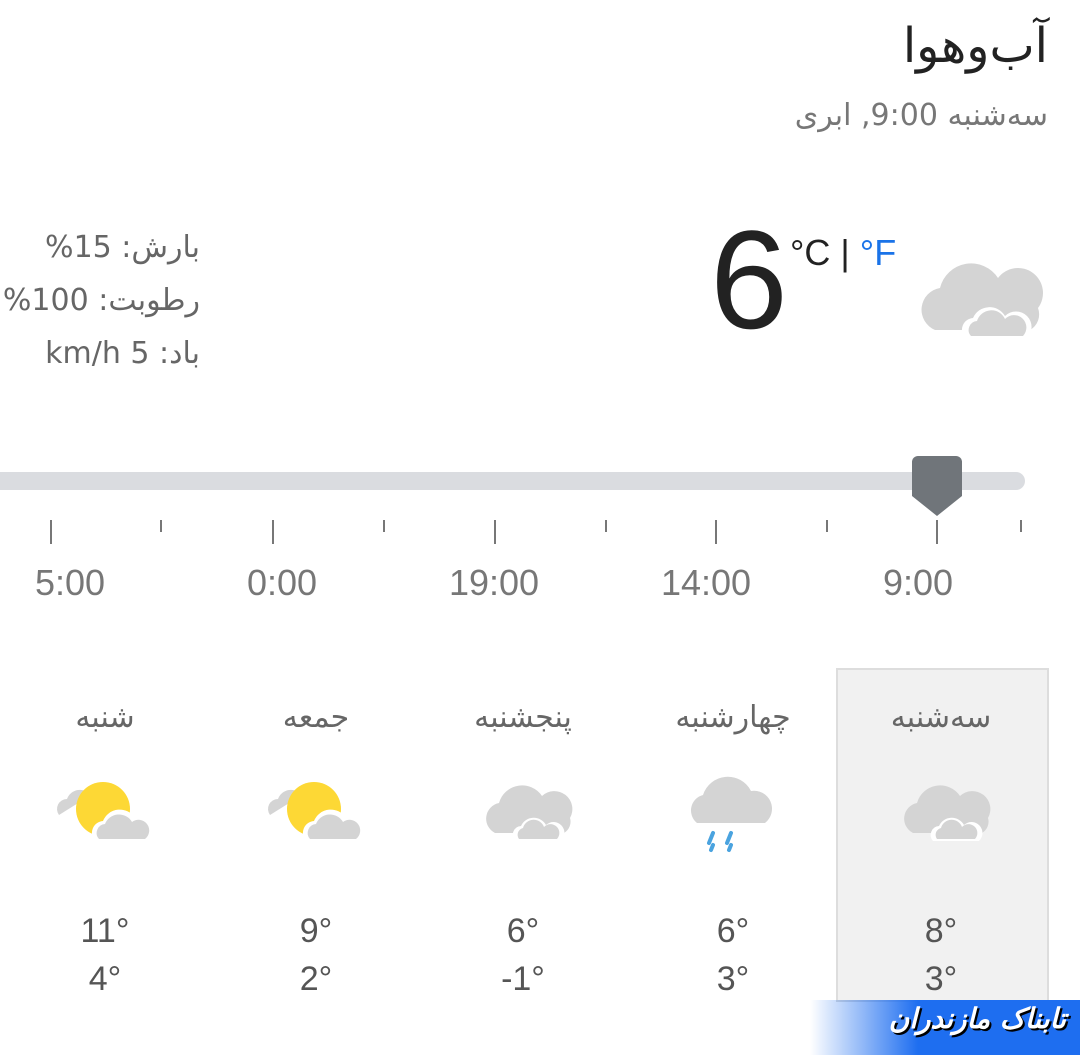 This screenshot has width=1080, height=1055. I want to click on day-name: جمعه, so click(316, 717).